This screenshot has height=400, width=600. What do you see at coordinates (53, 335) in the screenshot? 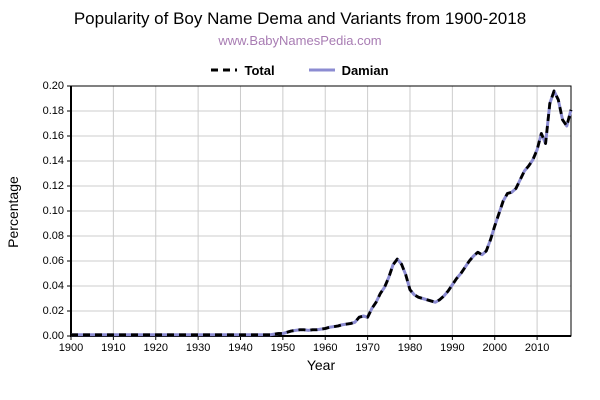
I see `y-tick-label: 0.00` at bounding box center [53, 335].